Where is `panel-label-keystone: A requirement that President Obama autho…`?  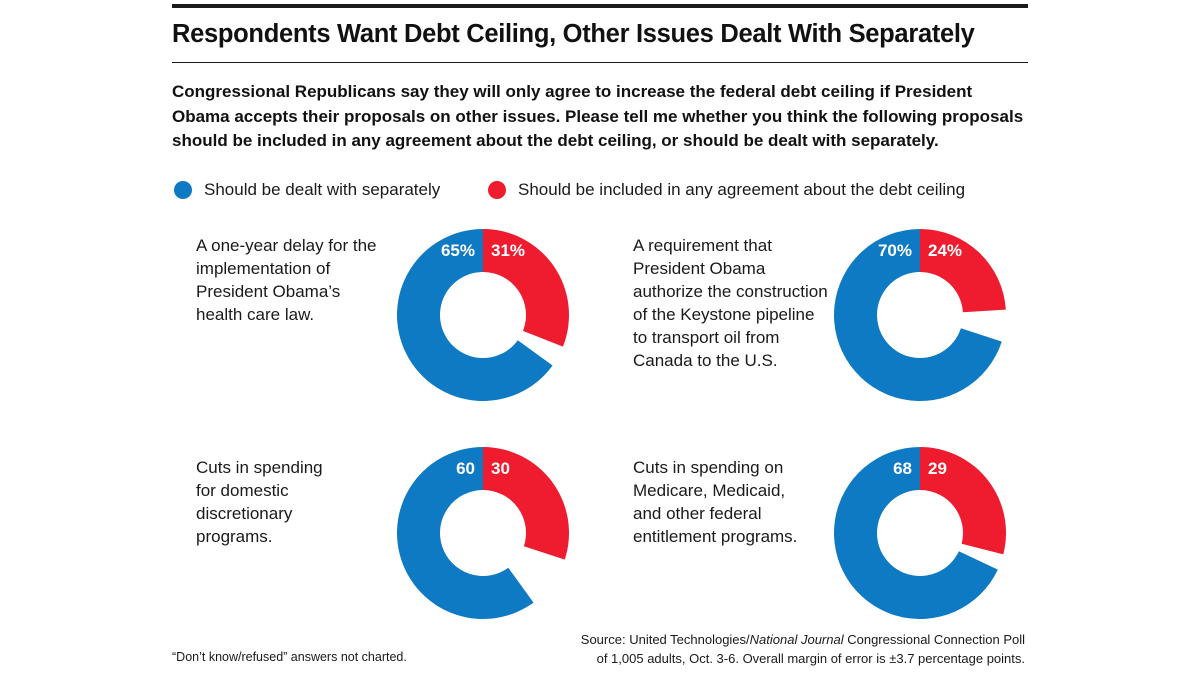
panel-label-keystone: A requirement that President Obama autho… is located at coordinates (730, 303).